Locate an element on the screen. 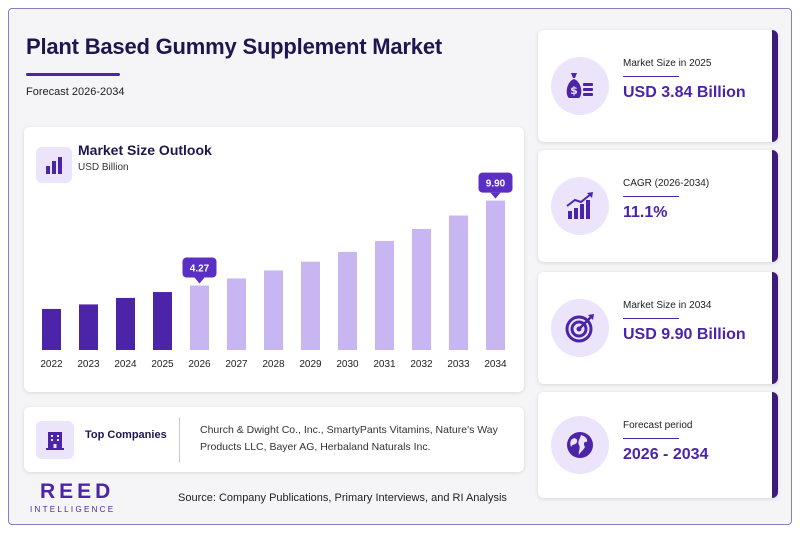 The width and height of the screenshot is (800, 533). logo-tagline: INTELLIGENCE is located at coordinates (73, 509).